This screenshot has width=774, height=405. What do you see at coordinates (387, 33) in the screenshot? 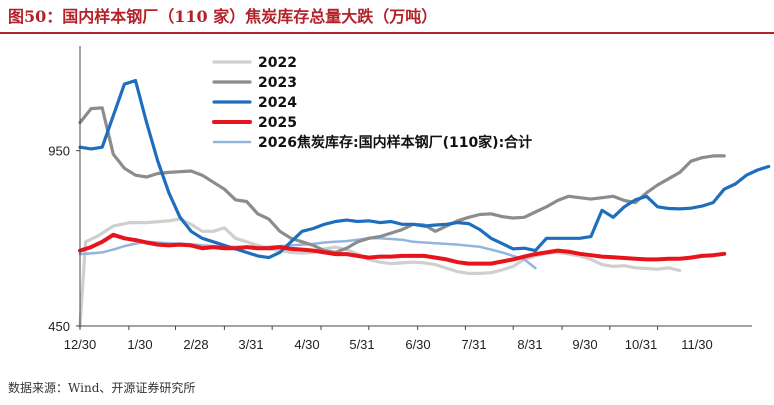
I see `title-divider` at bounding box center [387, 33].